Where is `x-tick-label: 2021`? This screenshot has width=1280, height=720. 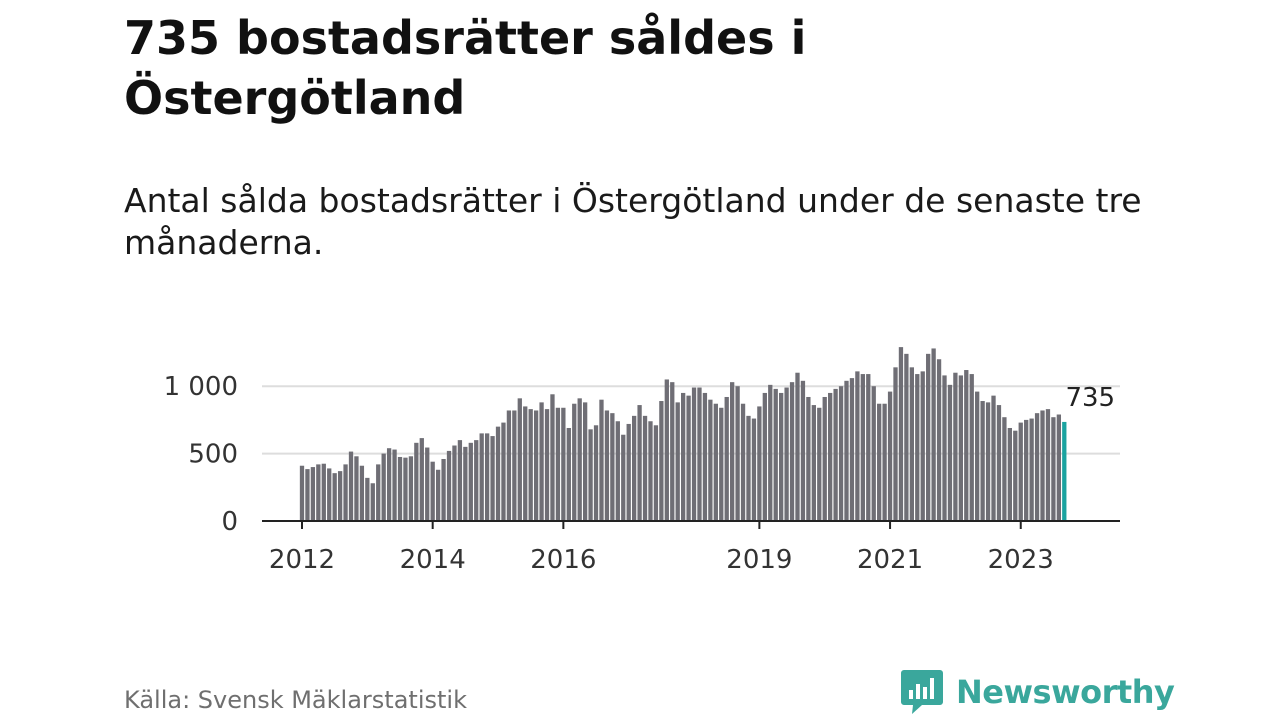
x-tick-label: 2021 is located at coordinates (890, 560).